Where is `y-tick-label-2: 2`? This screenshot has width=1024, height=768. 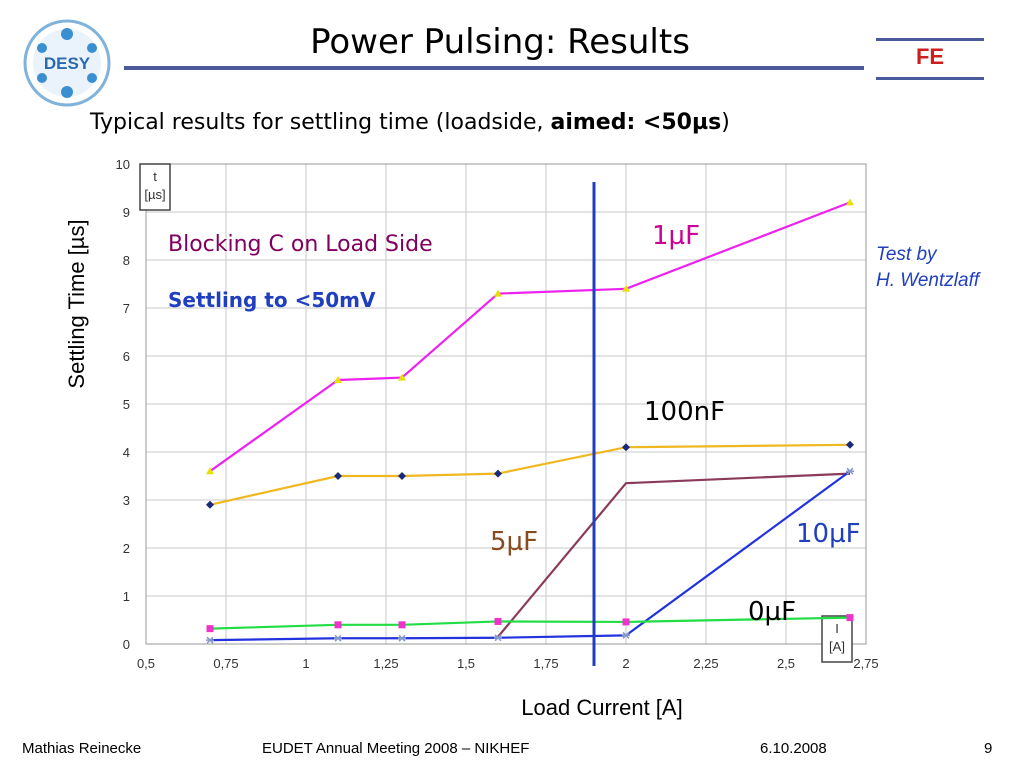 y-tick-label-2: 2 is located at coordinates (126, 548).